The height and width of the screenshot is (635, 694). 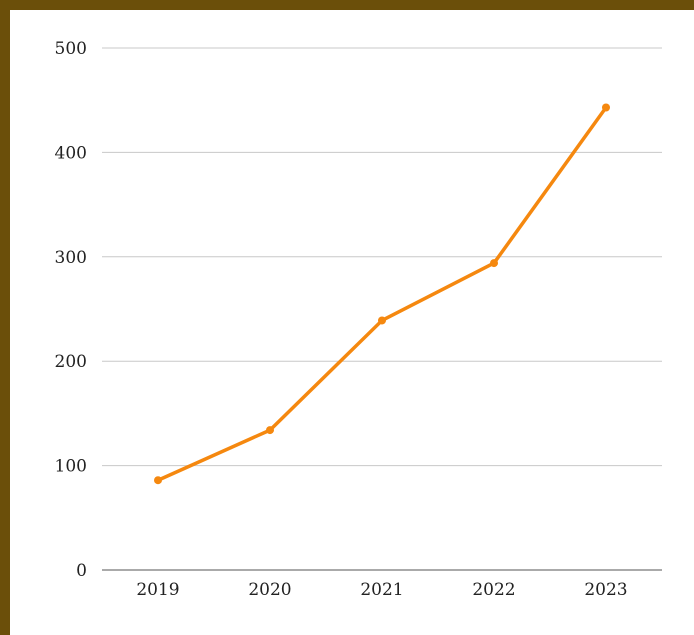 What do you see at coordinates (5, 317) in the screenshot?
I see `frame-left-border` at bounding box center [5, 317].